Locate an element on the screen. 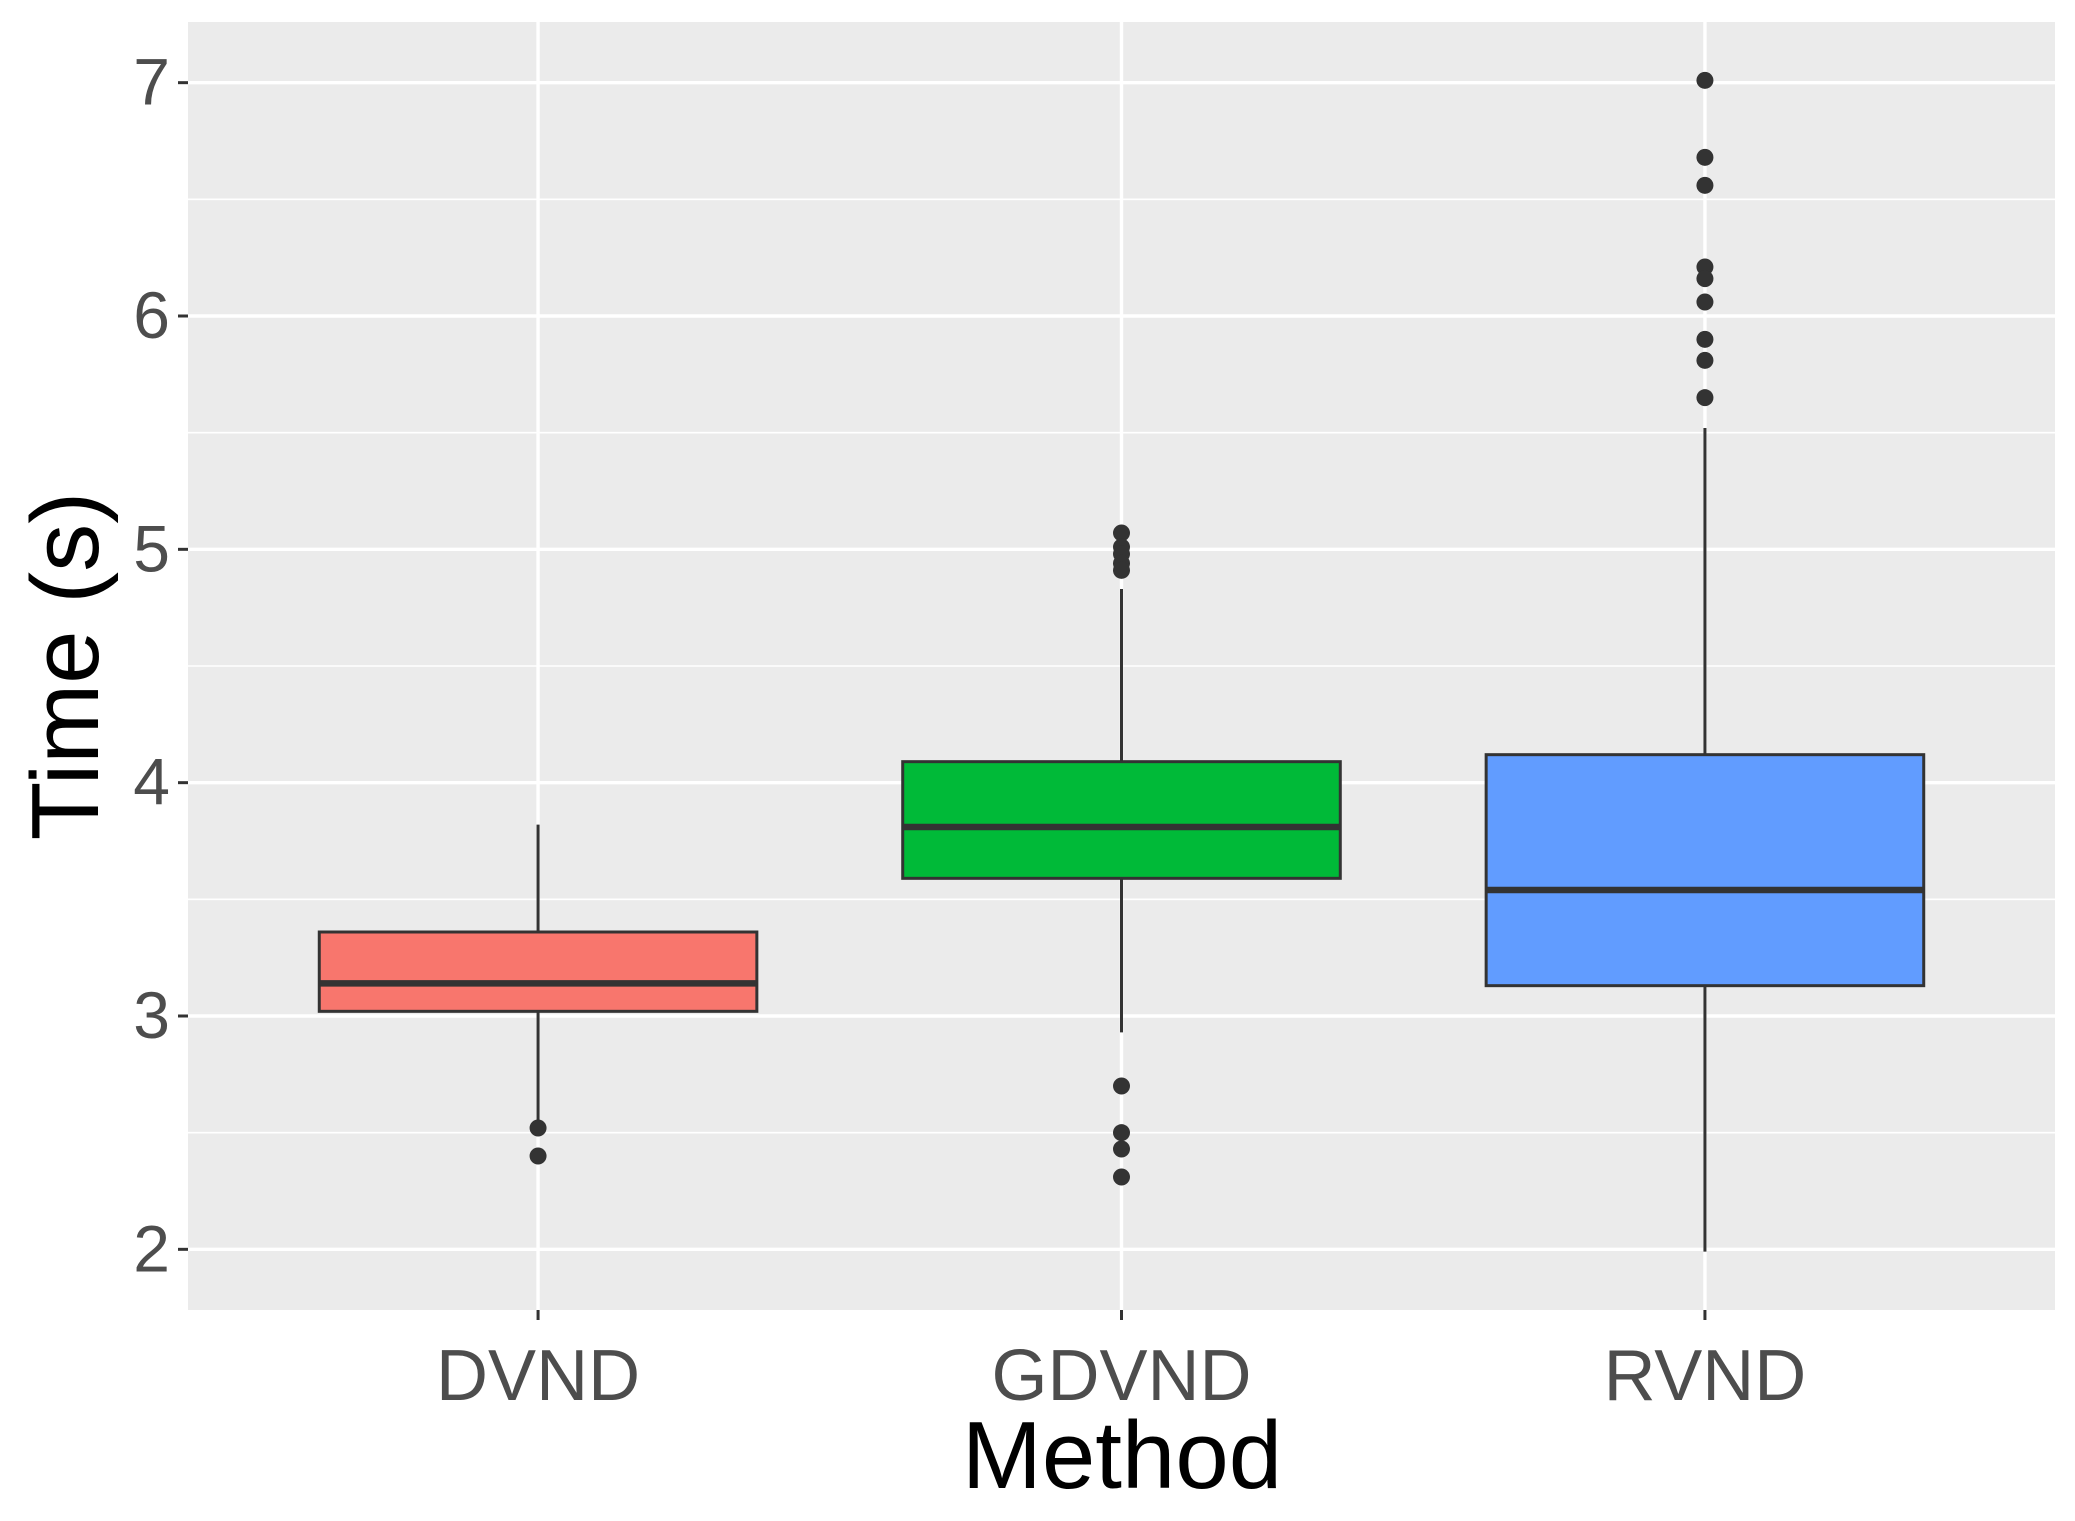 The image size is (2075, 1521). box-dvnd is located at coordinates (538, 994).